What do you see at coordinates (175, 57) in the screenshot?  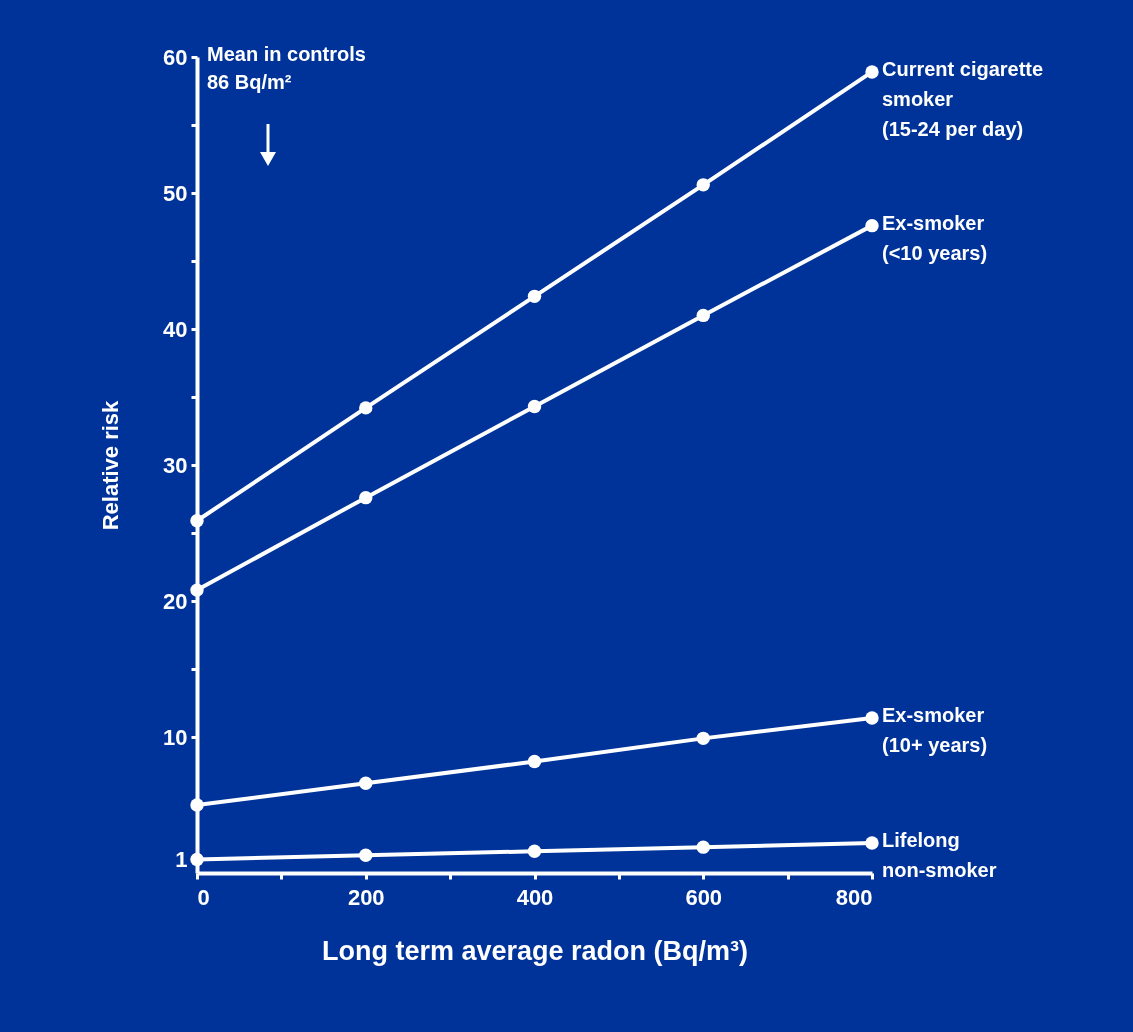 I see `y-tick-label: 60` at bounding box center [175, 57].